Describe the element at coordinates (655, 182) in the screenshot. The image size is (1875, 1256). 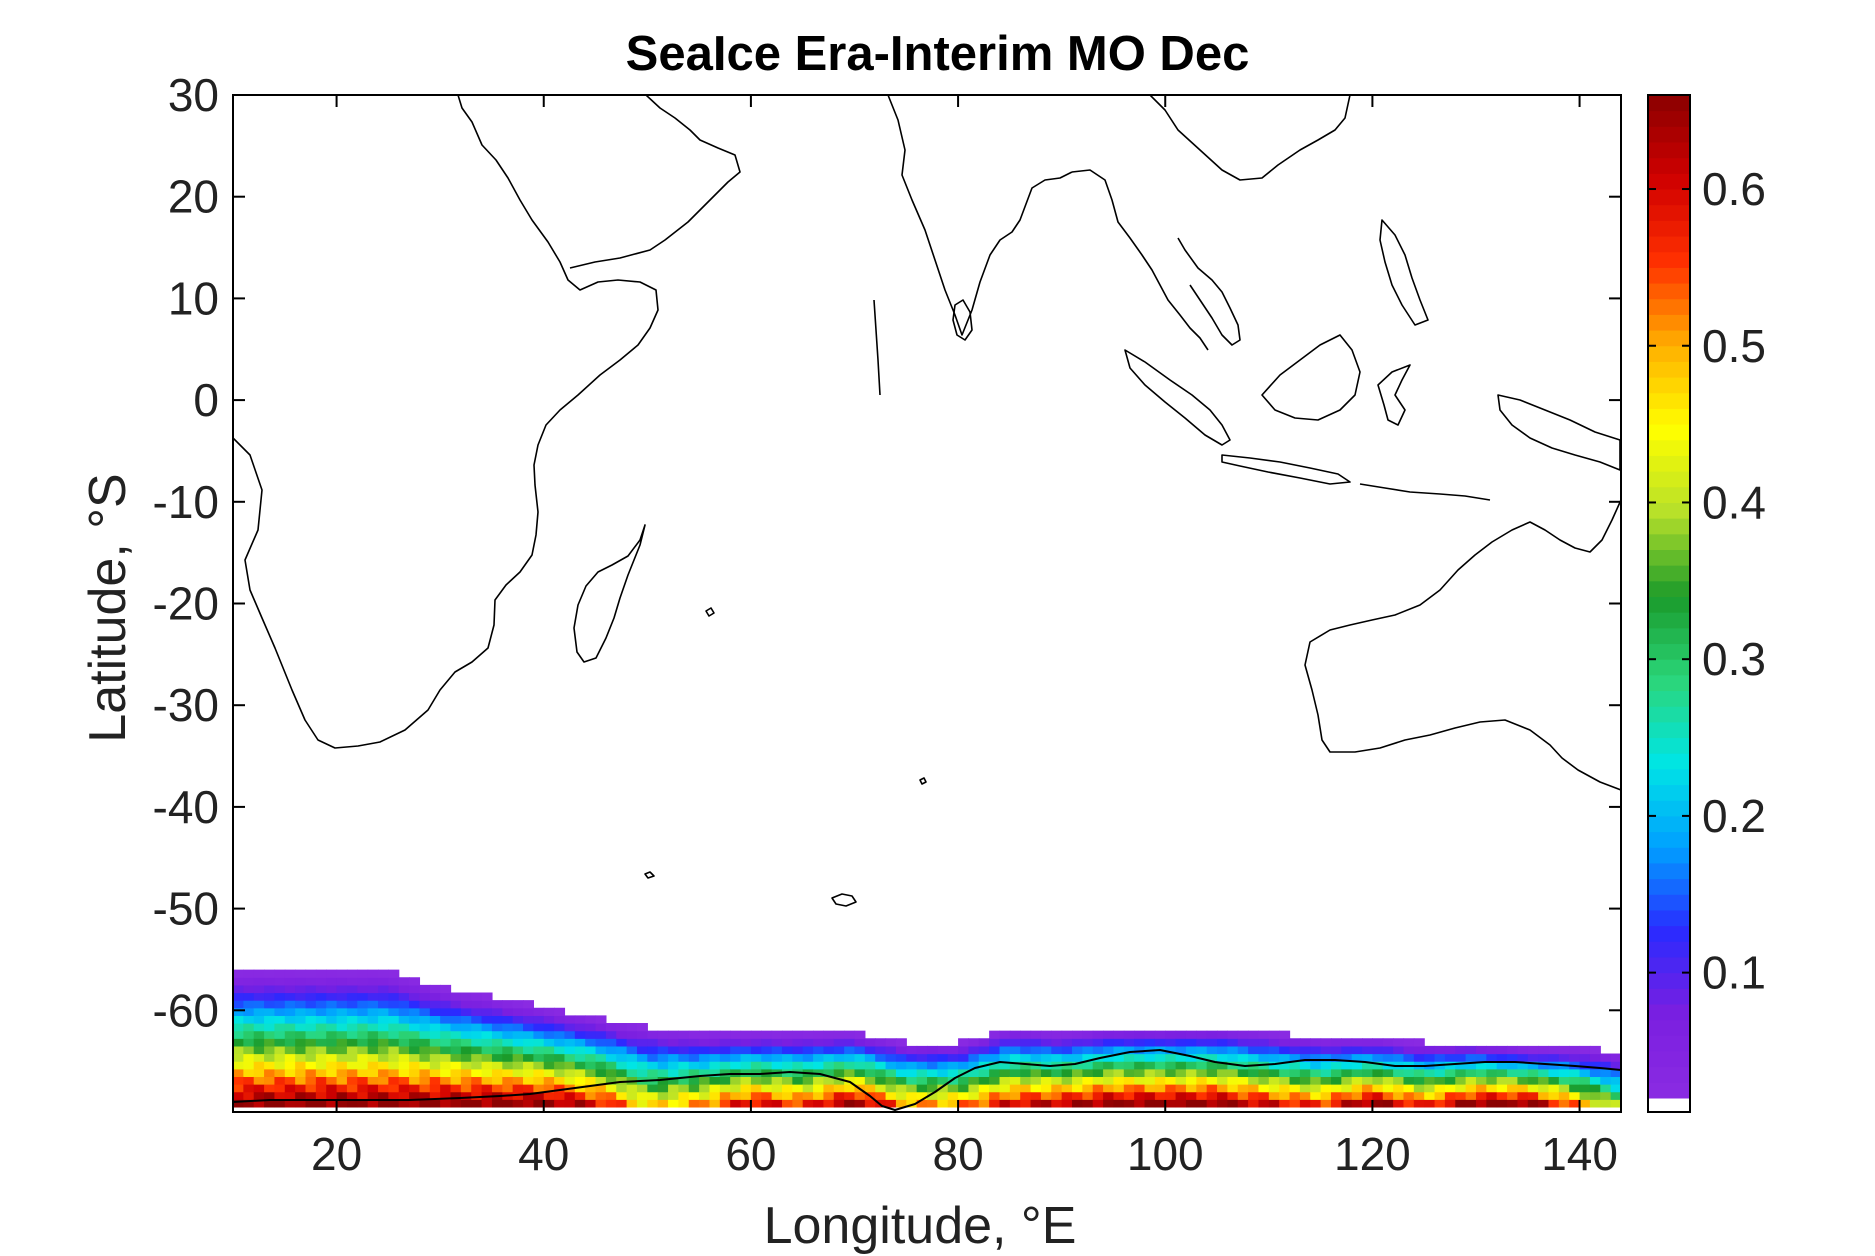
I see `coastline-arabia` at that location.